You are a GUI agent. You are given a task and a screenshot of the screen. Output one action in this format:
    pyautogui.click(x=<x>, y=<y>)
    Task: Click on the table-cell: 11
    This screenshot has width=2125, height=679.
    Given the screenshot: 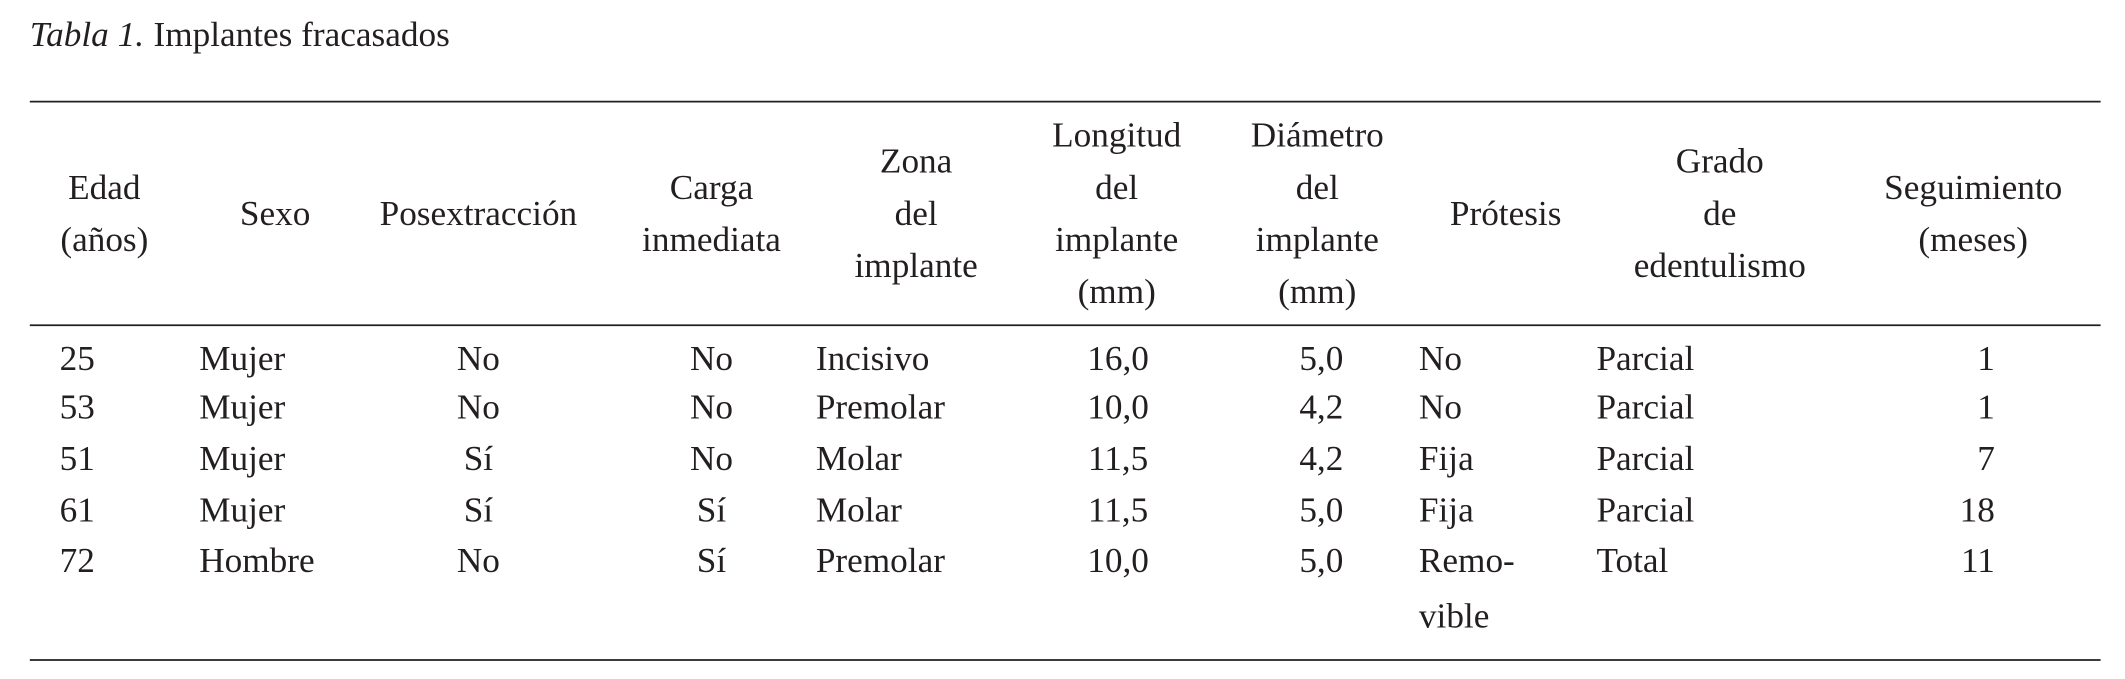 What is the action you would take?
    pyautogui.click(x=1978, y=560)
    